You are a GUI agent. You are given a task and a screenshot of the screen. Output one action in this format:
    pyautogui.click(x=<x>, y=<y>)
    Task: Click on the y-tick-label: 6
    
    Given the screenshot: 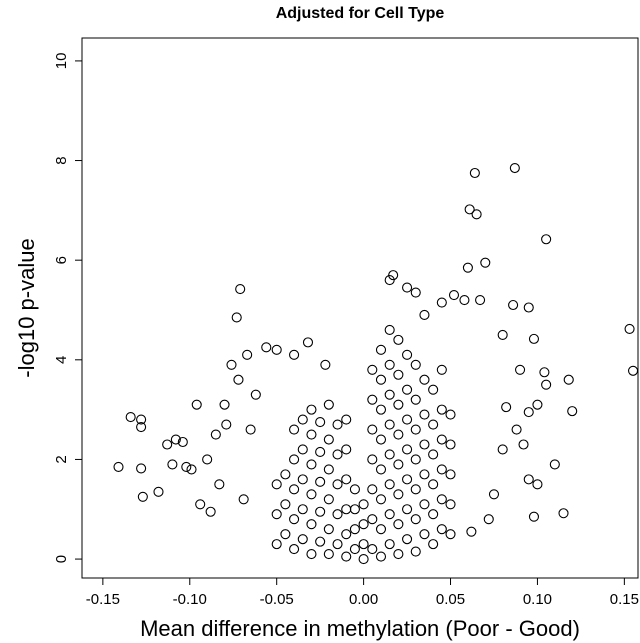 What is the action you would take?
    pyautogui.click(x=61, y=260)
    